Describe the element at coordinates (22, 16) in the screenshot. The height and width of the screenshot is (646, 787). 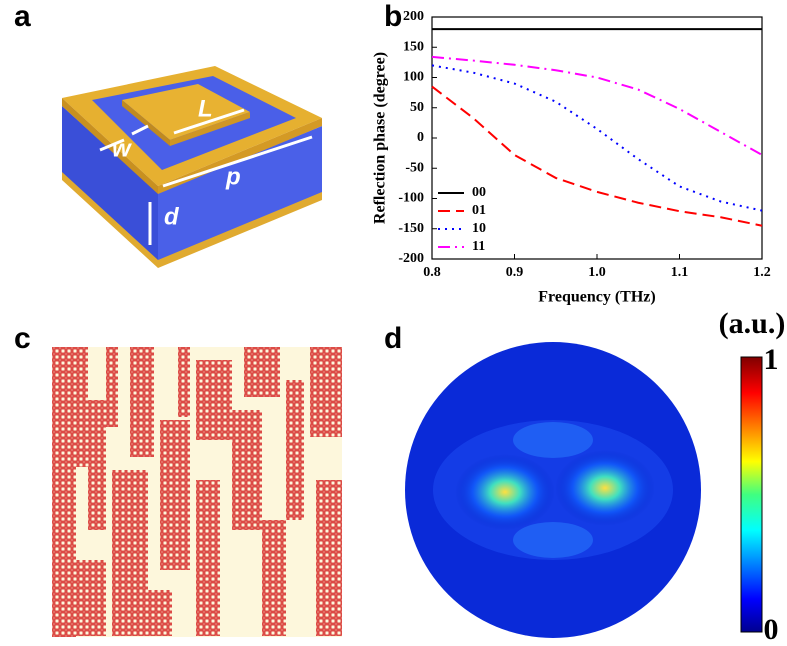
I see `panel-label: a` at that location.